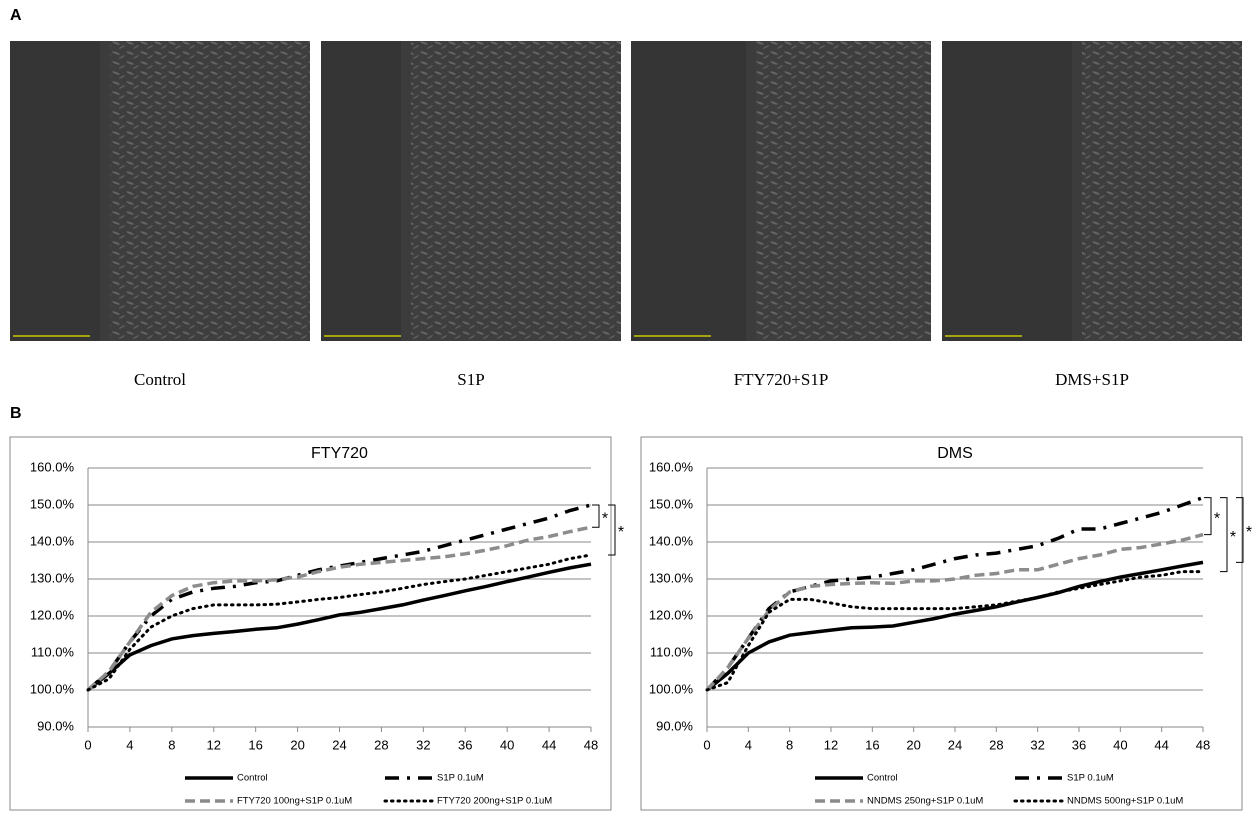 The width and height of the screenshot is (1252, 821). I want to click on image-caption: Control, so click(160, 379).